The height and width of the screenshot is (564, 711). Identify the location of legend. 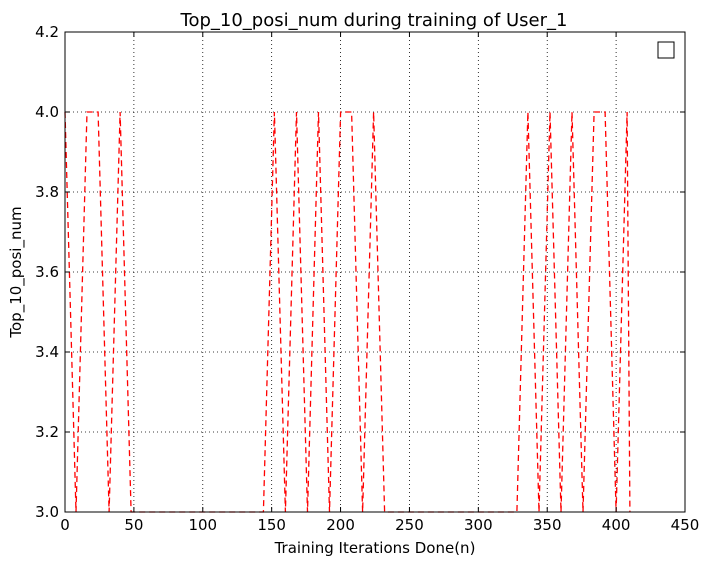
(666, 50).